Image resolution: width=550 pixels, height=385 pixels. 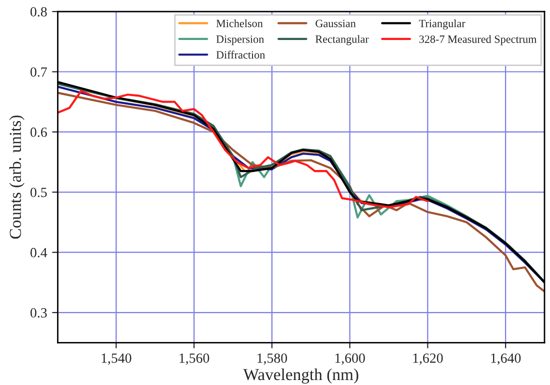 I want to click on x-tick-label: 1,560, so click(x=195, y=359).